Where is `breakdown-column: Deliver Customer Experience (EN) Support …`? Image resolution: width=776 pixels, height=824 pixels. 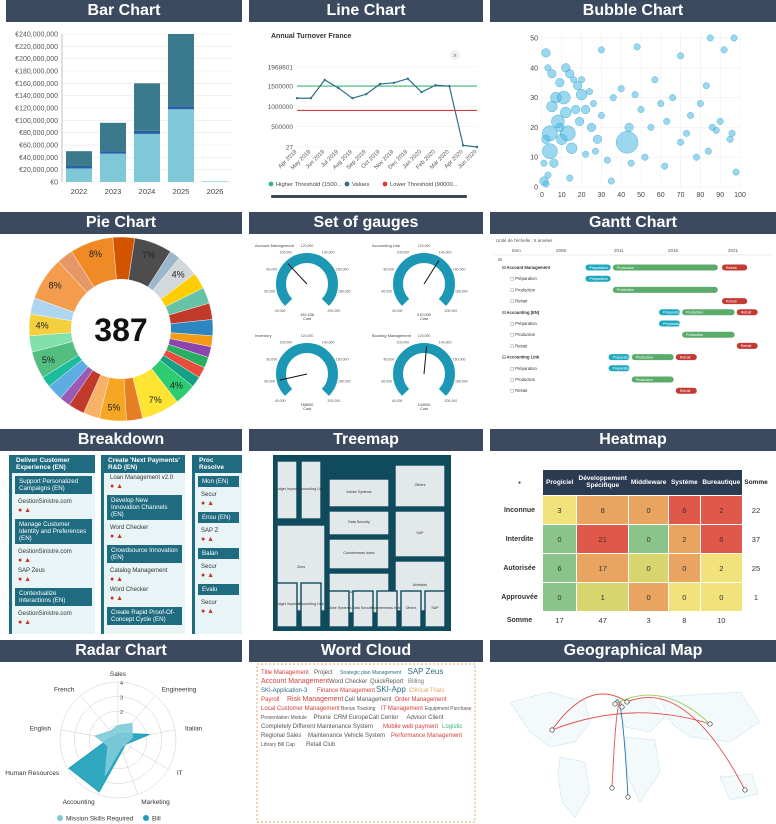
breakdown-column: Deliver Customer Experience (EN) Support … is located at coordinates (52, 544).